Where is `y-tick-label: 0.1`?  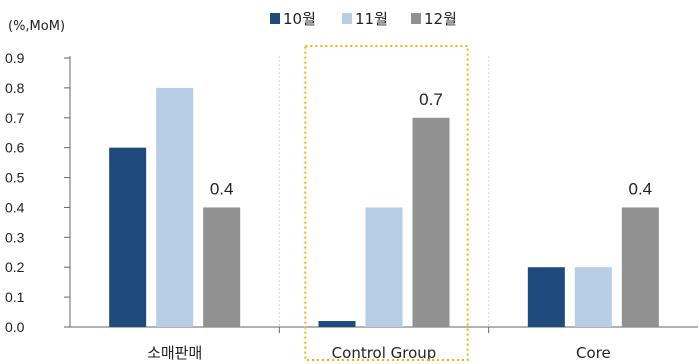 y-tick-label: 0.1 is located at coordinates (15, 297).